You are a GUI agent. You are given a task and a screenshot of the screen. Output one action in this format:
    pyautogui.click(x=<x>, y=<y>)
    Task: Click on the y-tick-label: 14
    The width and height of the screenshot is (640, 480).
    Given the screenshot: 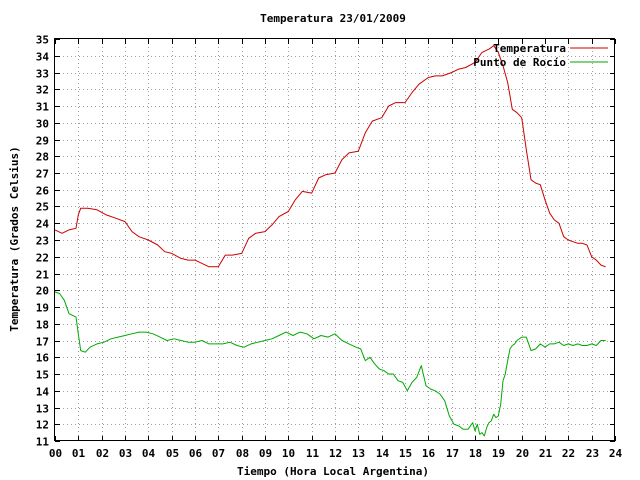 What is the action you would take?
    pyautogui.click(x=43, y=392)
    